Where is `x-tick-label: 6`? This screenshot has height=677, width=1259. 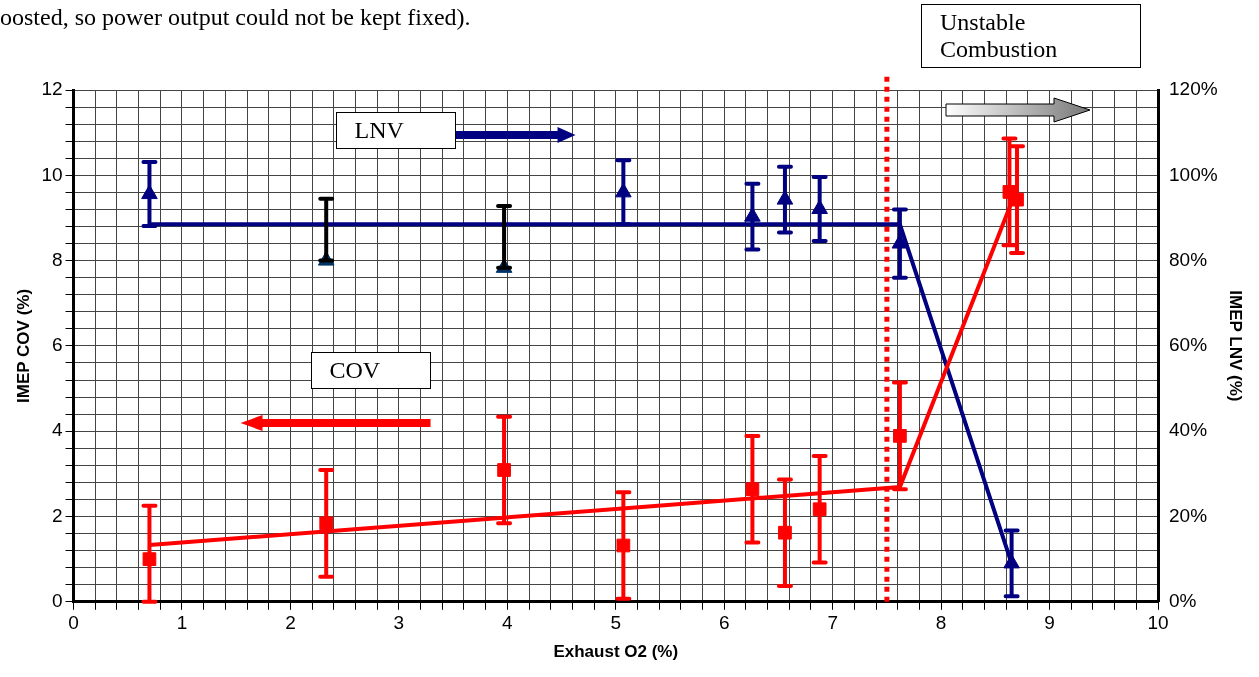
x-tick-label: 6 is located at coordinates (724, 623).